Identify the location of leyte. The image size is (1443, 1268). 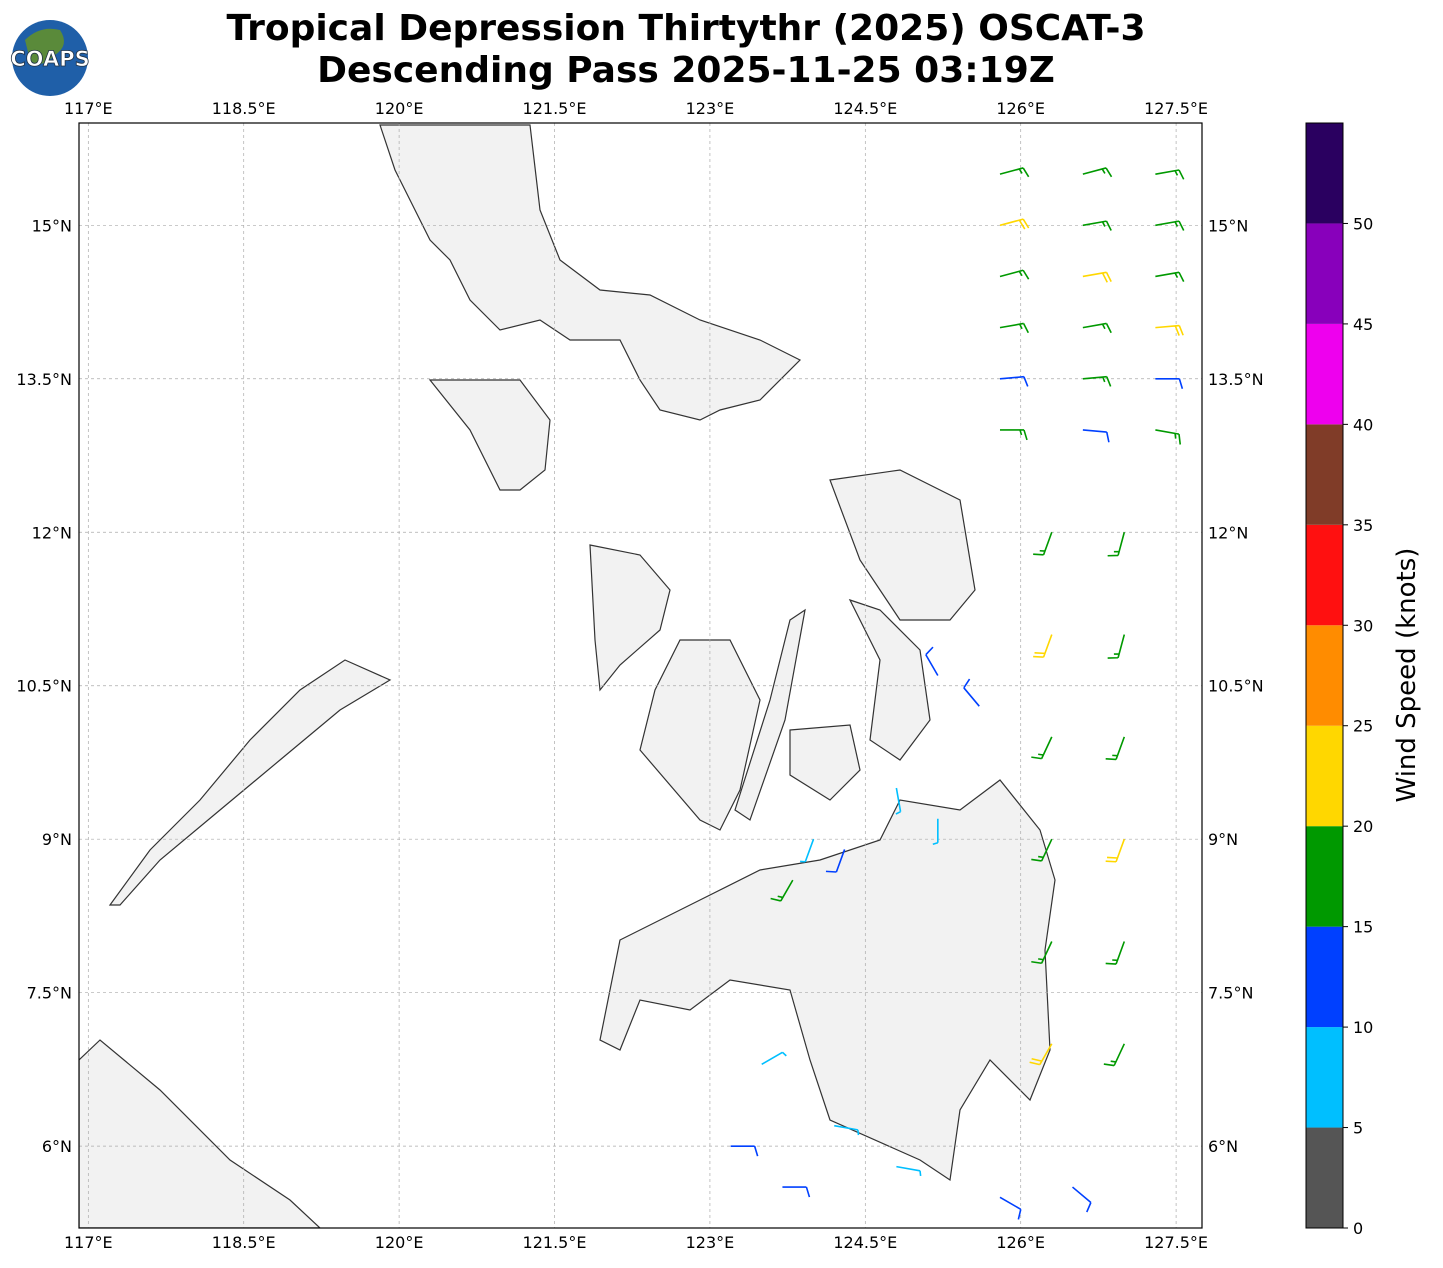
(889, 679).